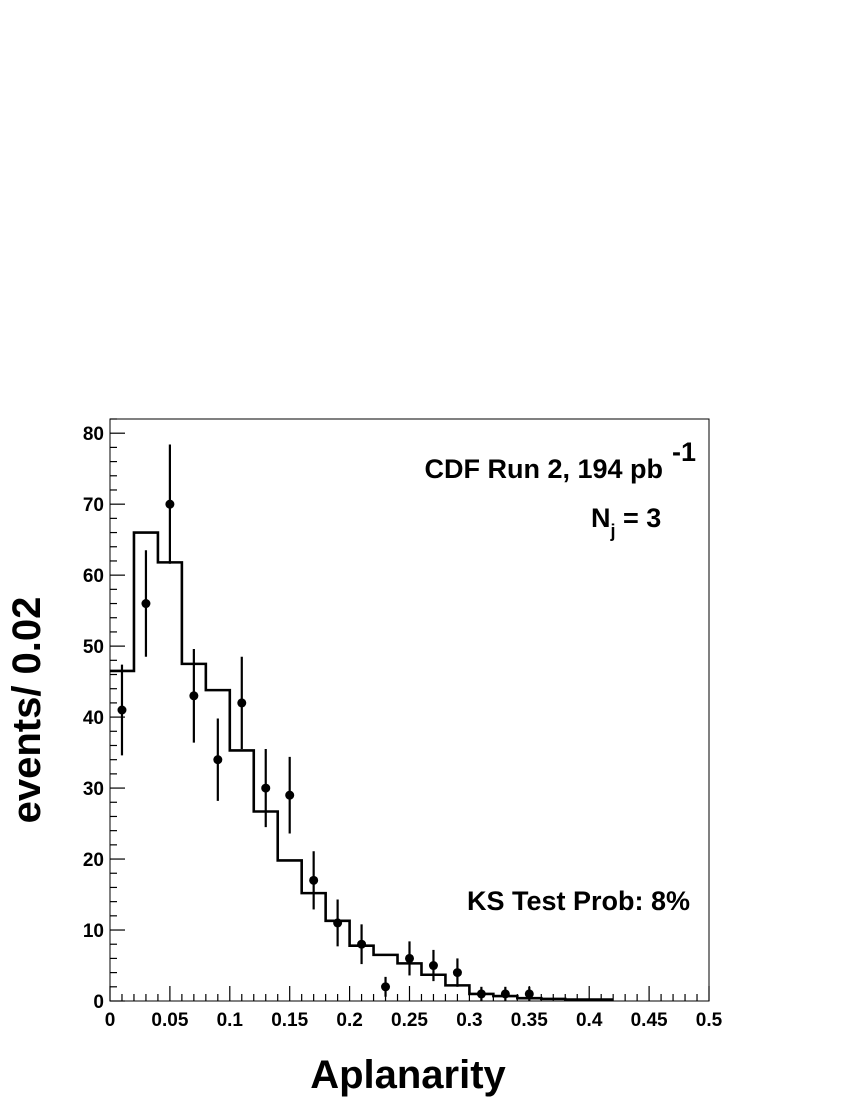 The height and width of the screenshot is (1100, 850). I want to click on njets-label-subscript: j, so click(613, 531).